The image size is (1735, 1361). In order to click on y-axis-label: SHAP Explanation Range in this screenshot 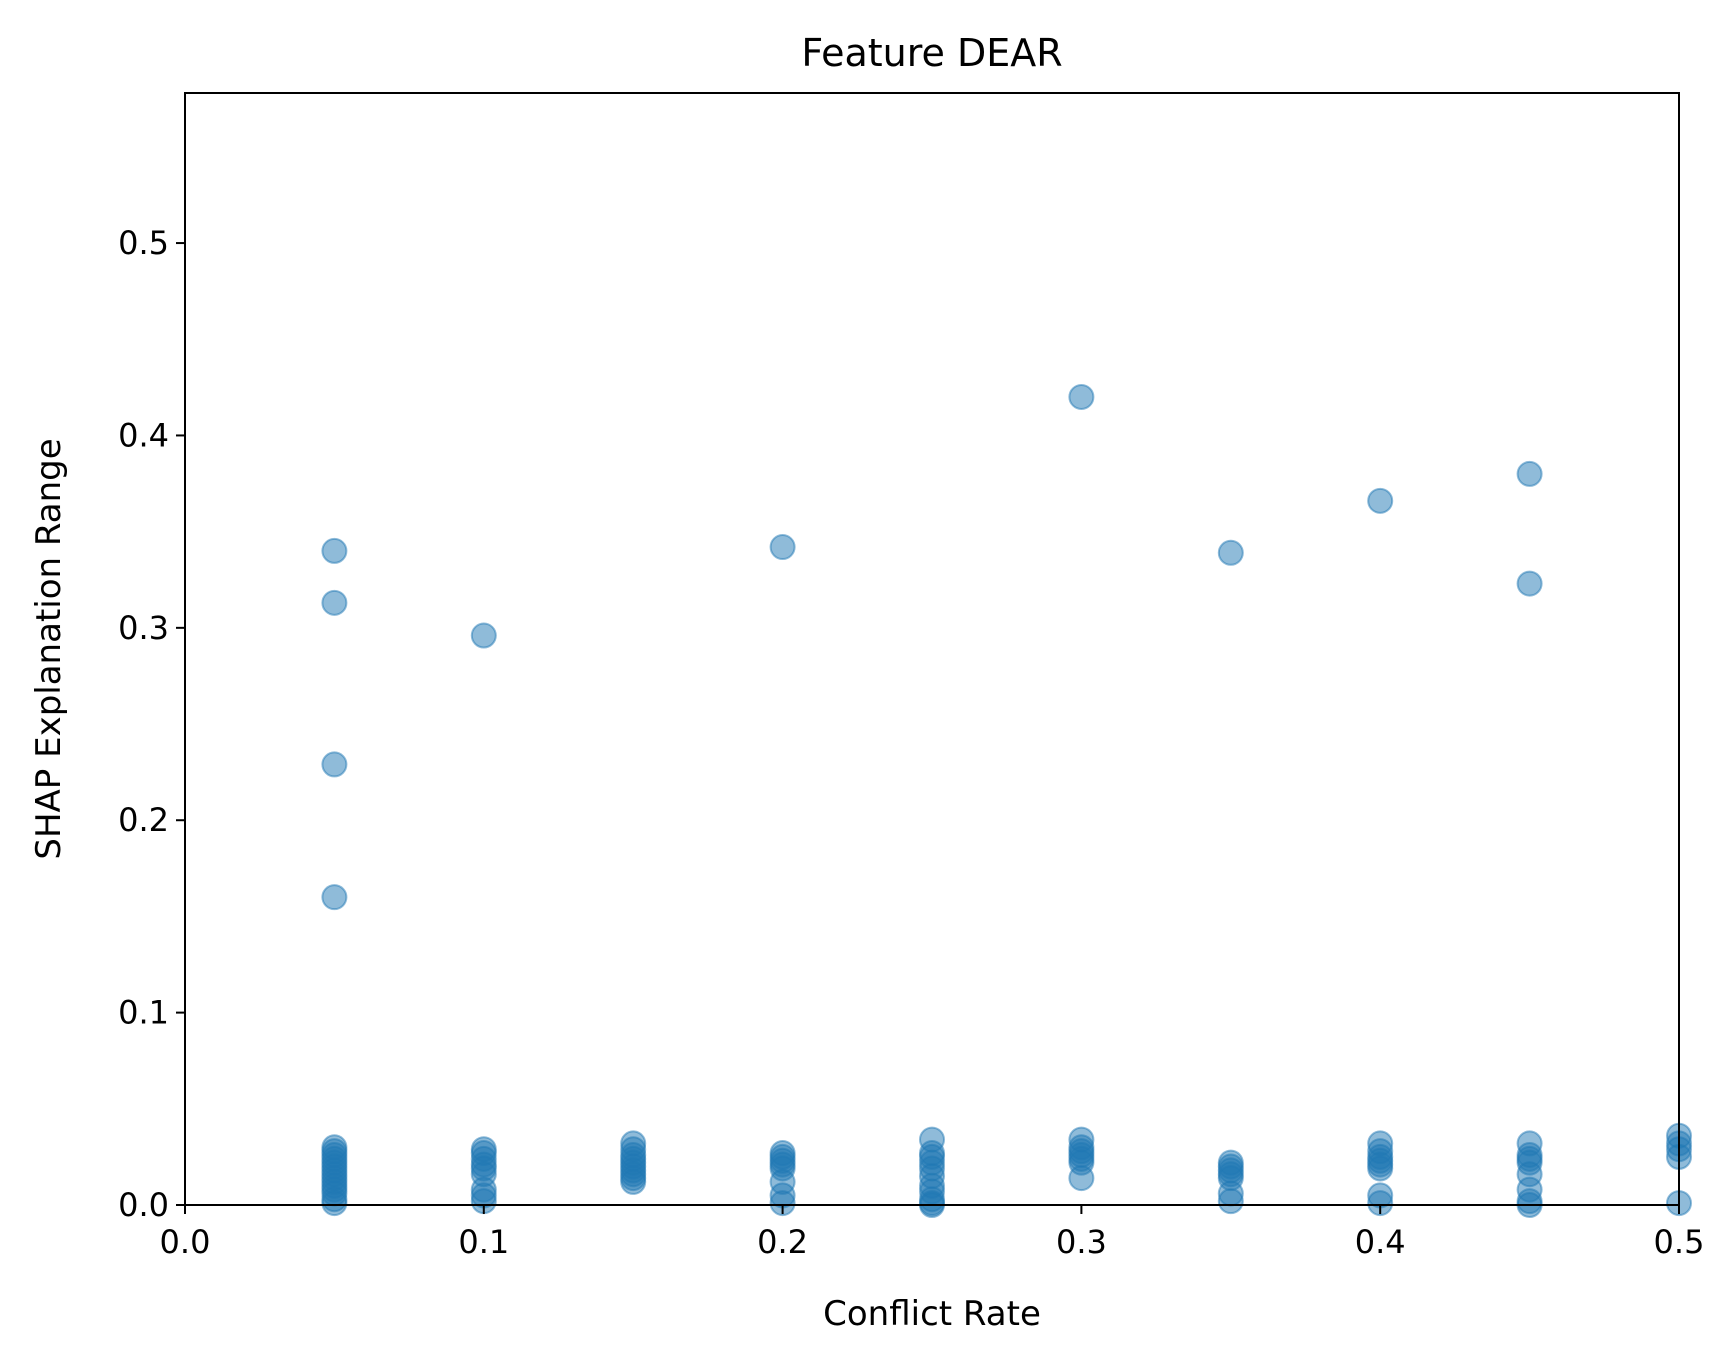, I will do `click(49, 648)`.